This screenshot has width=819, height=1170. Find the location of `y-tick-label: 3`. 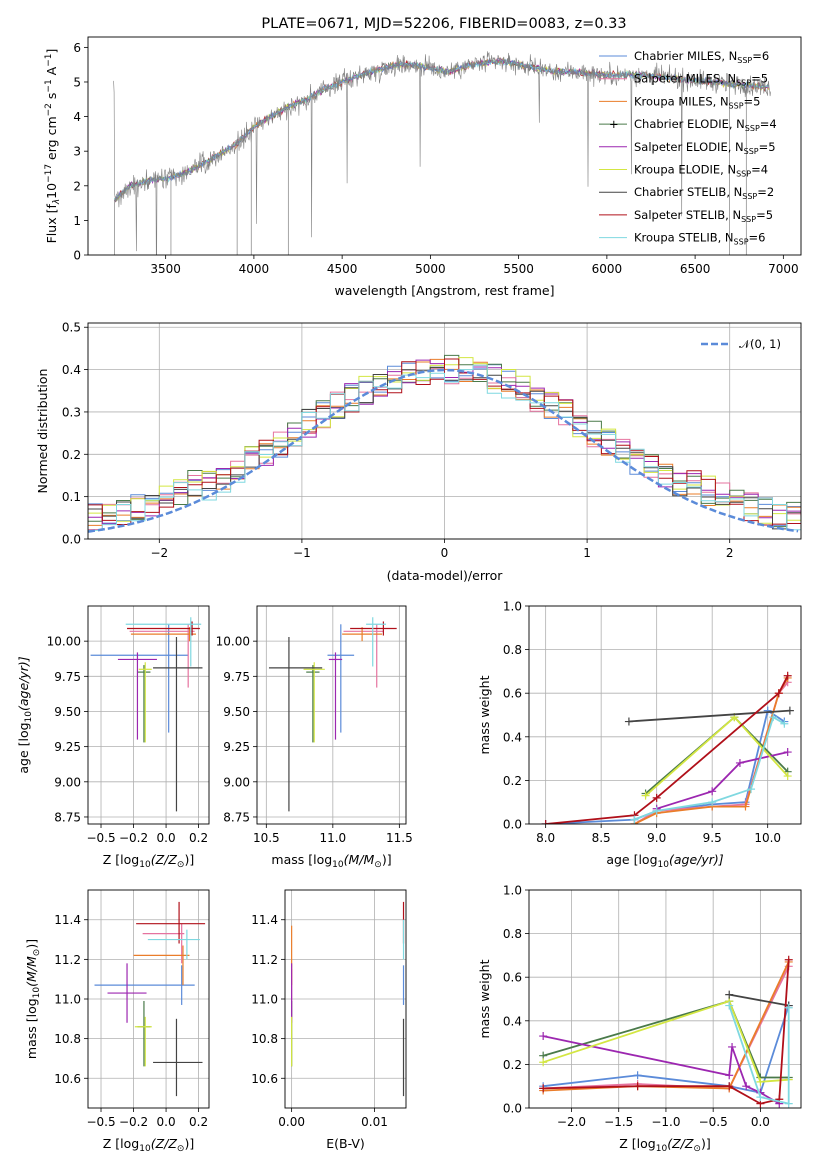

y-tick-label: 3 is located at coordinates (77, 152).